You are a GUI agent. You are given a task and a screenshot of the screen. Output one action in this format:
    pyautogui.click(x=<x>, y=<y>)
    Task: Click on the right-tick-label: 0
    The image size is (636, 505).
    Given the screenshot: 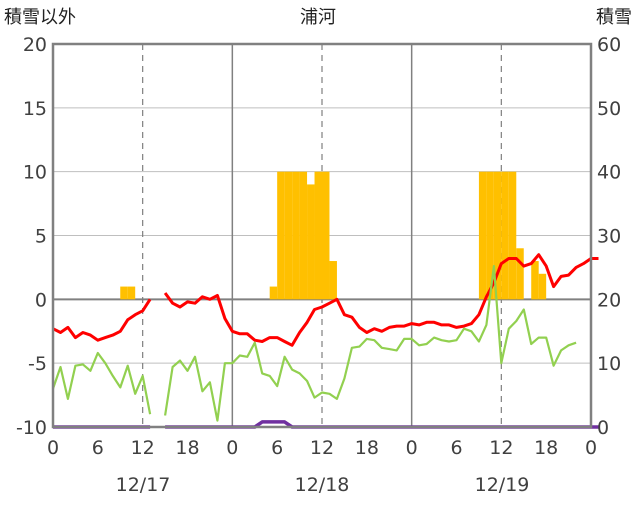 What is the action you would take?
    pyautogui.click(x=603, y=428)
    